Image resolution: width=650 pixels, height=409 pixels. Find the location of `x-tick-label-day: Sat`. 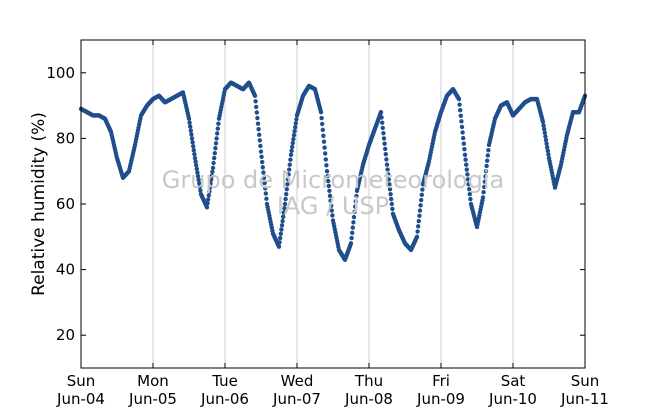

x-tick-label-day: Sat is located at coordinates (513, 381).